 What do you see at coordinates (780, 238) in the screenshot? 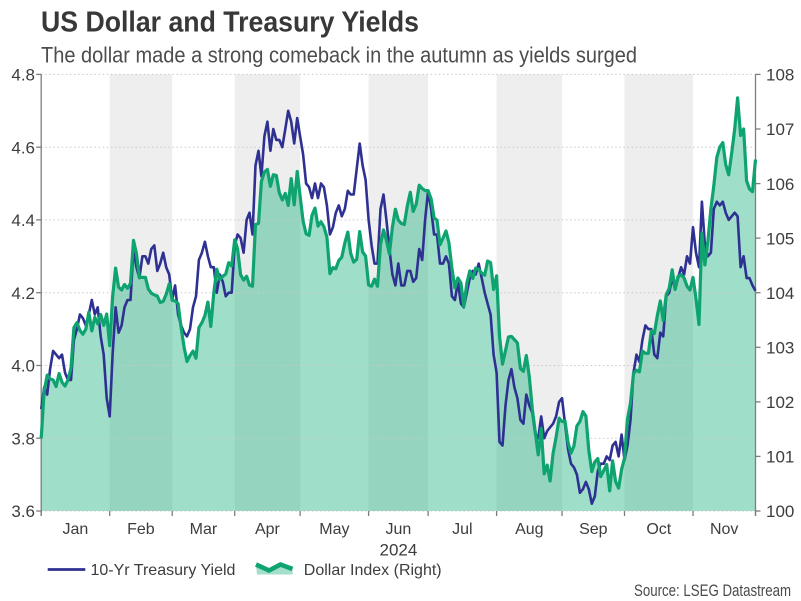
I see `svg-text: 105` at bounding box center [780, 238].